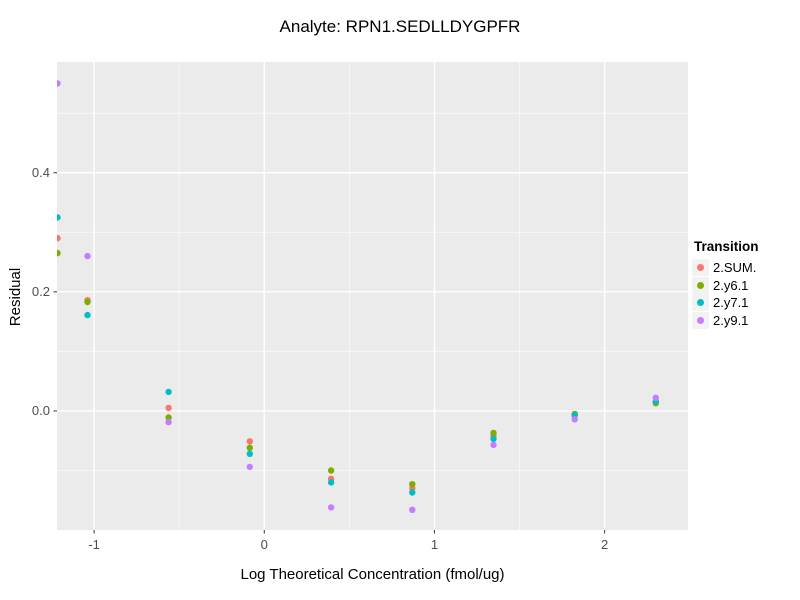 The image size is (800, 600). Describe the element at coordinates (40, 411) in the screenshot. I see `y-tick-label: 0.0` at that location.